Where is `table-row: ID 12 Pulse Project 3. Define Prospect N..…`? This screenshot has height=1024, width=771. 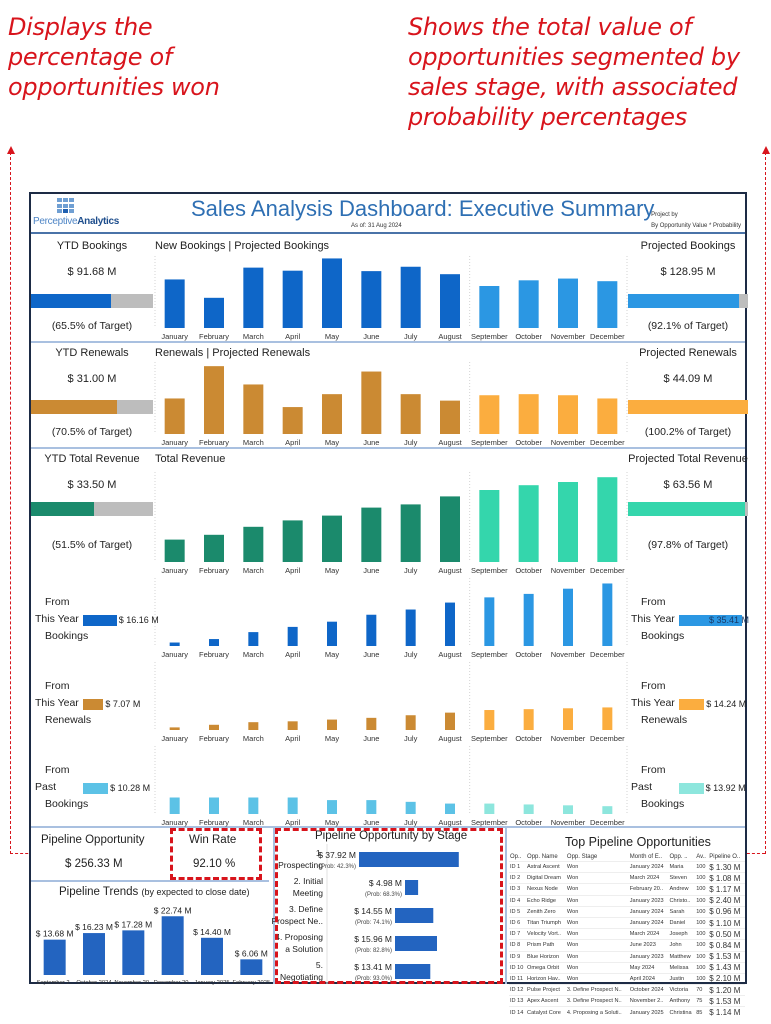 table-row: ID 12 Pulse Project 3. Define Prospect N..… is located at coordinates (627, 990).